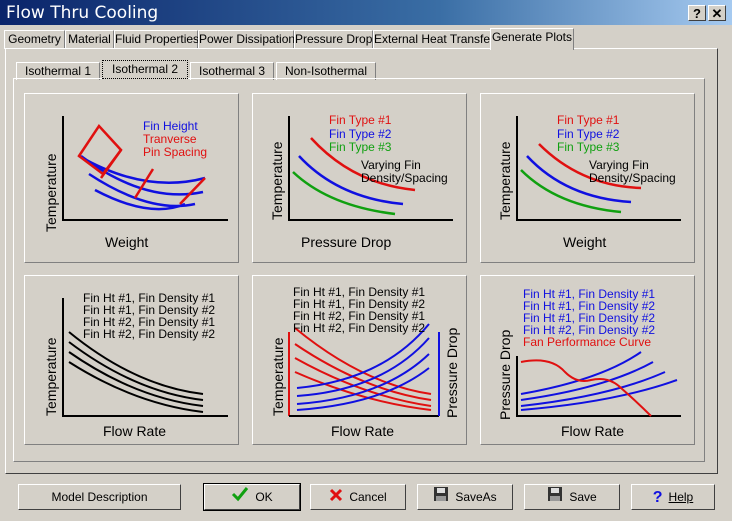  What do you see at coordinates (333, 39) in the screenshot?
I see `tab-pressure-drop: Pressure Drop` at bounding box center [333, 39].